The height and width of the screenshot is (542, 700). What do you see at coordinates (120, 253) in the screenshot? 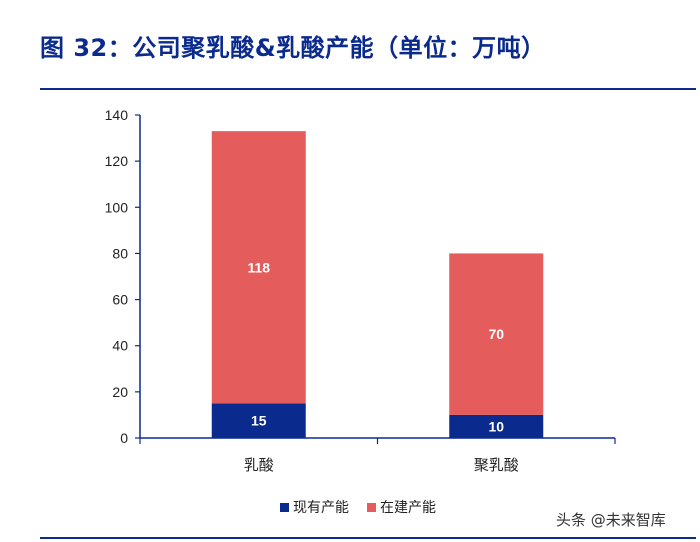
I see `y-tick-label: 80` at bounding box center [120, 253].